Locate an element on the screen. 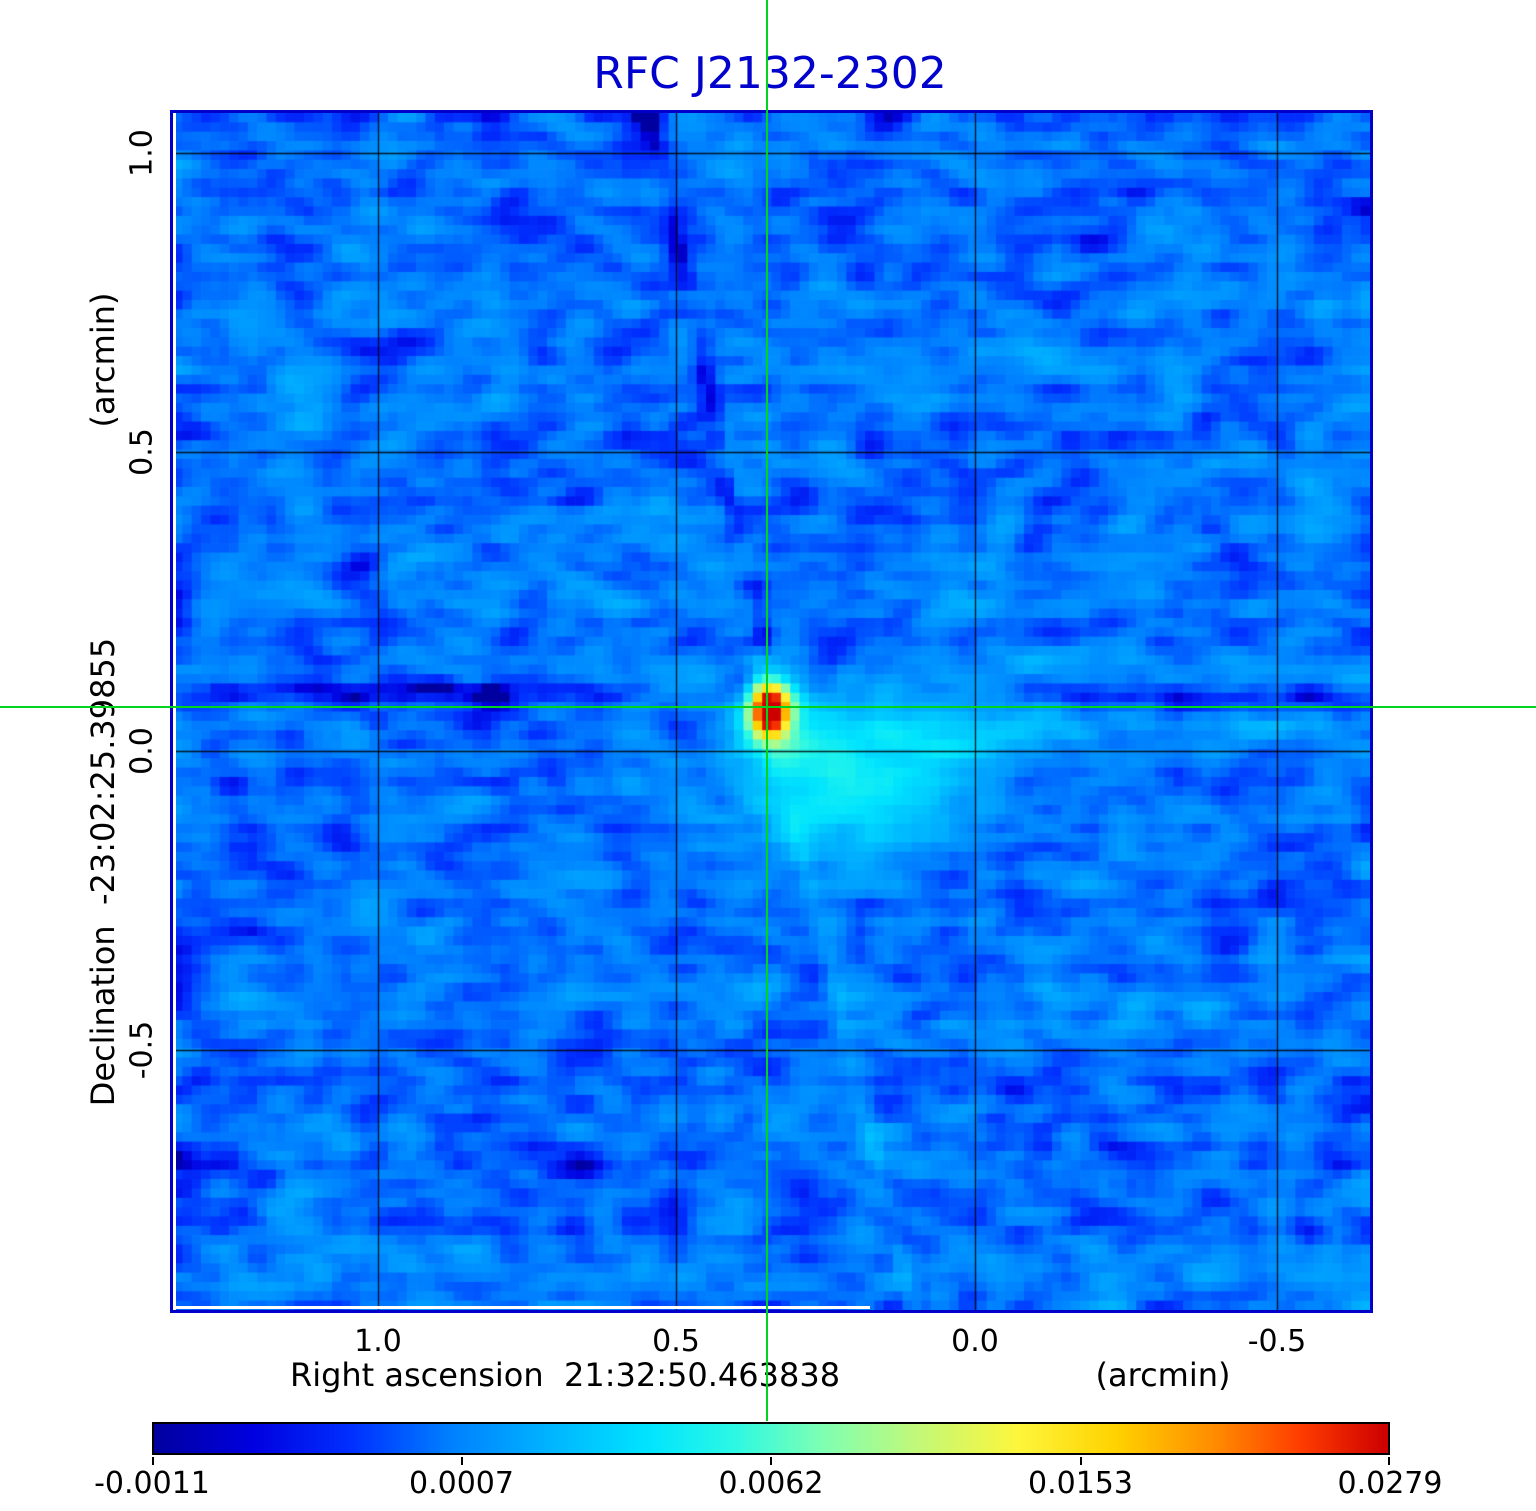  colorbar-tick-label: 0.0153 is located at coordinates (1080, 1483).